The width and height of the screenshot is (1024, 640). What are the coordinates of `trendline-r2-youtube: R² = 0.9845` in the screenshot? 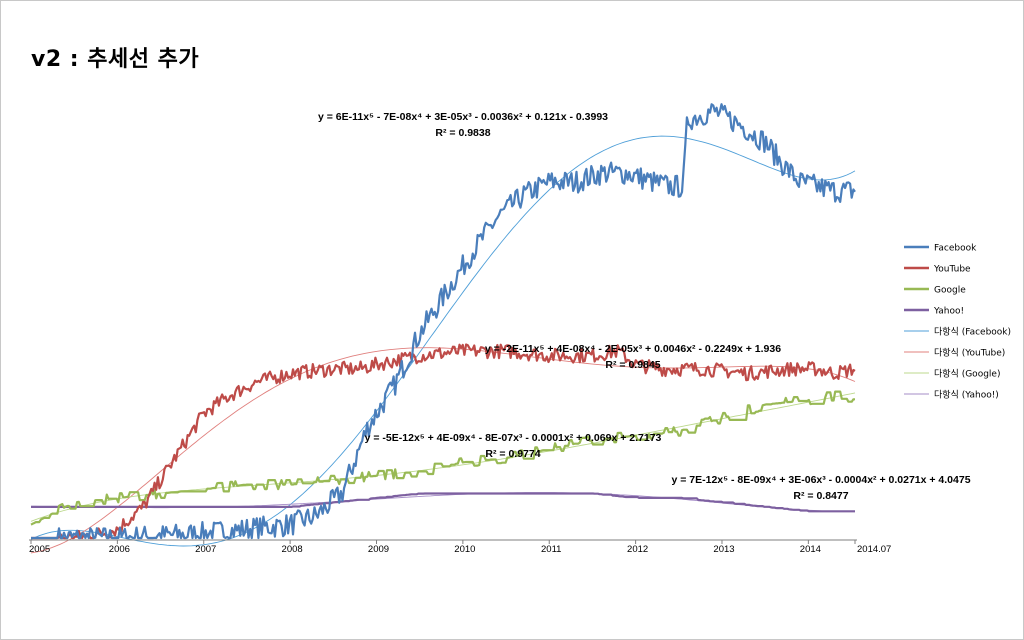 It's located at (632, 365).